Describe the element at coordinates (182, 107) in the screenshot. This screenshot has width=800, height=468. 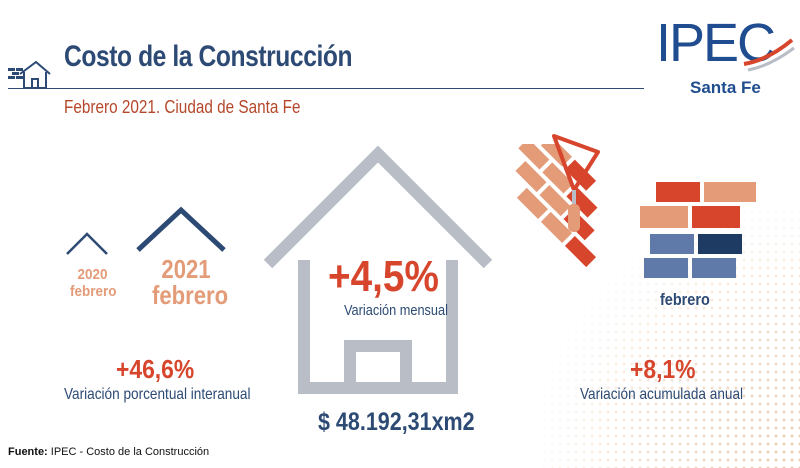
I see `page-subtitle: Febrero 2021. Ciudad de Santa Fe` at that location.